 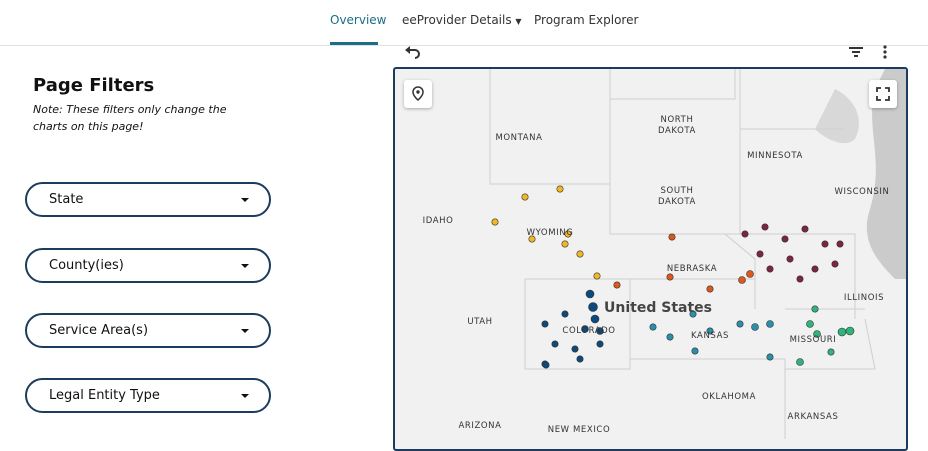 What do you see at coordinates (885, 52) in the screenshot?
I see `more-icon` at bounding box center [885, 52].